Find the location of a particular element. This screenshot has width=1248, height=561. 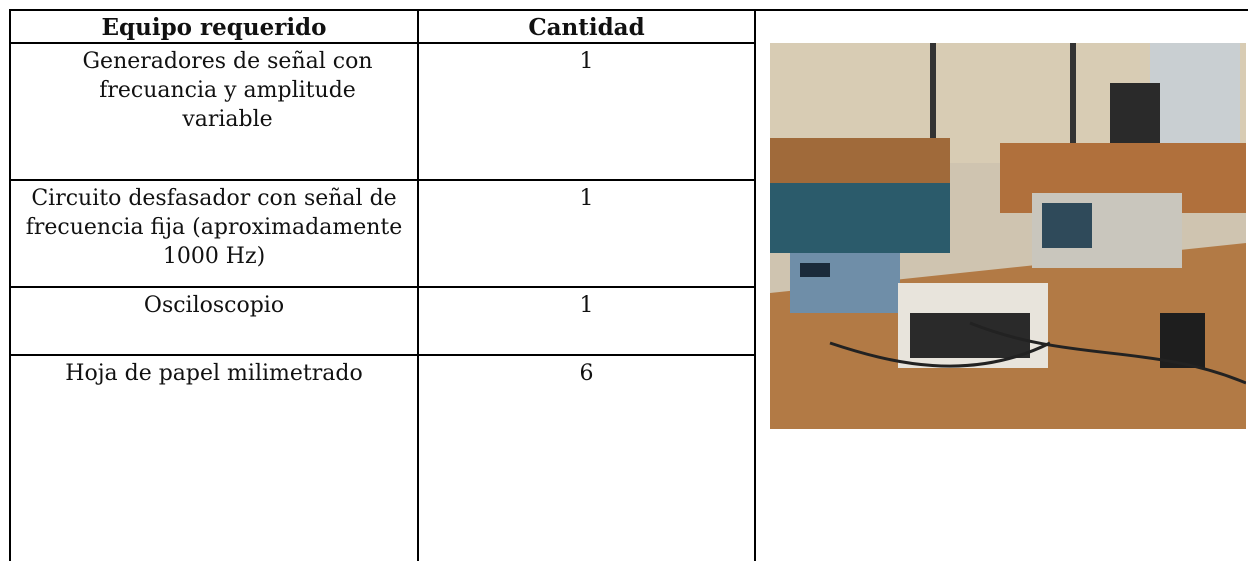

header-cell: Cantidad is located at coordinates (586, 27).